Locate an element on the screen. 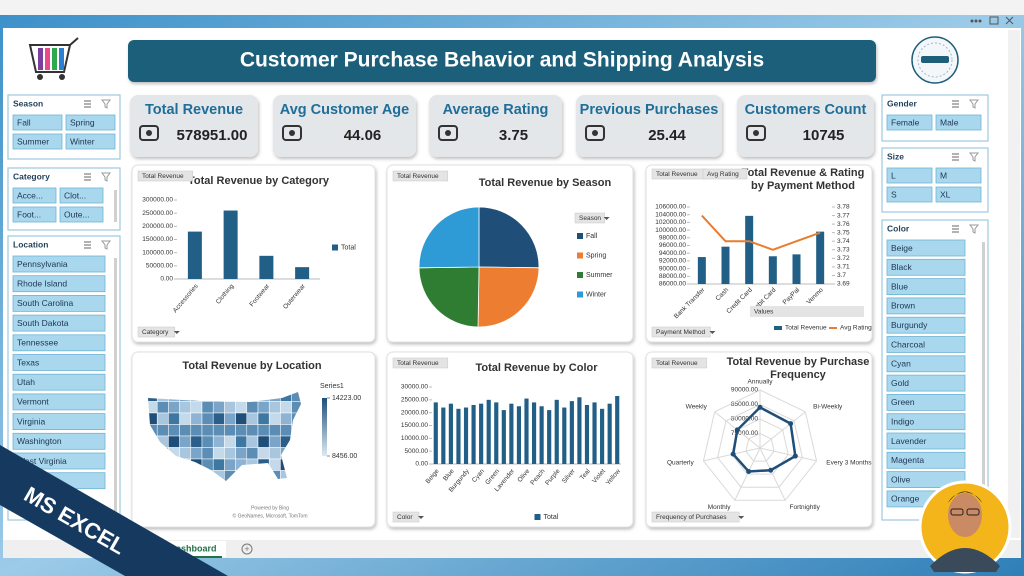  slicer-item-label: Male is located at coordinates (949, 122).